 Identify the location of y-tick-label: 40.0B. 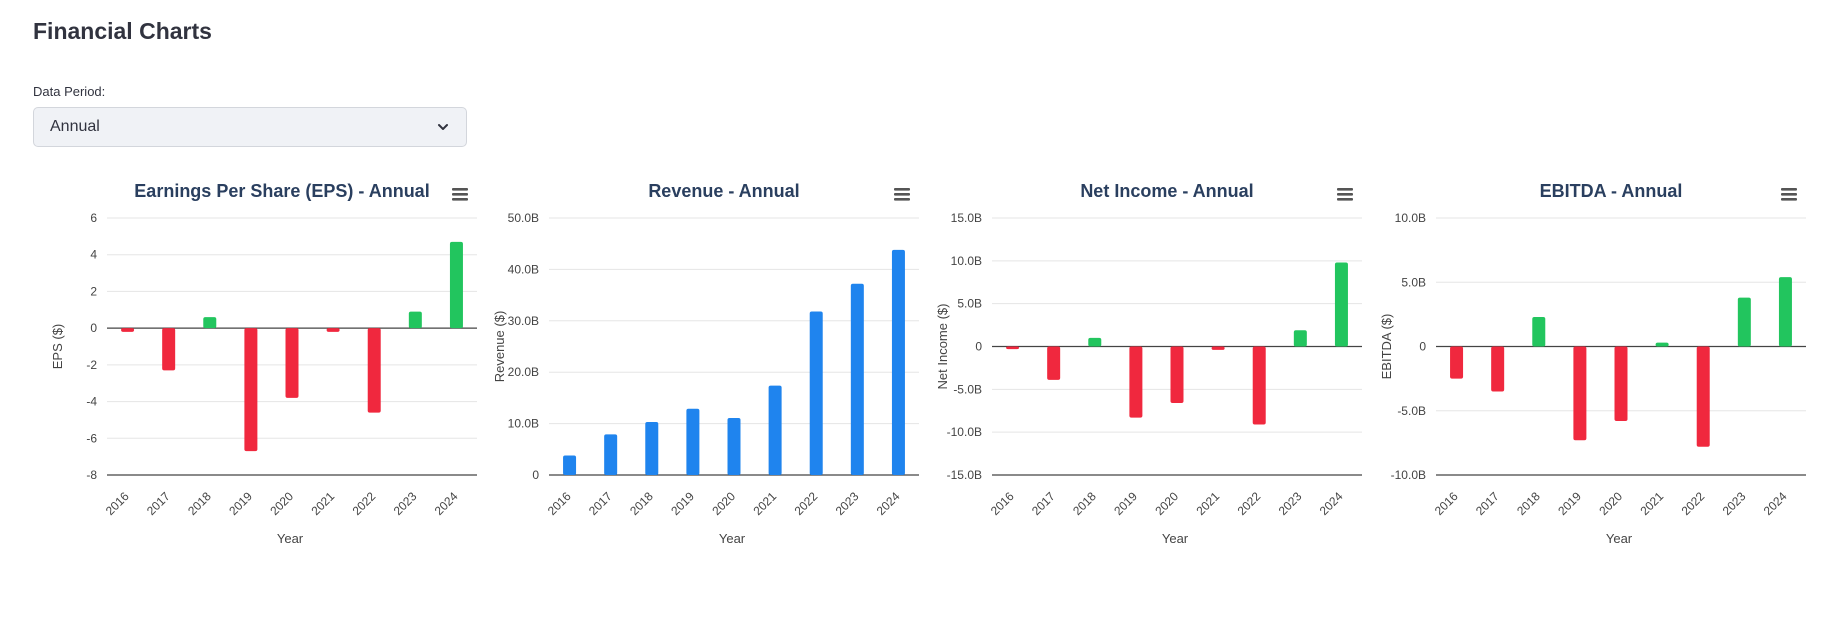
(523, 269).